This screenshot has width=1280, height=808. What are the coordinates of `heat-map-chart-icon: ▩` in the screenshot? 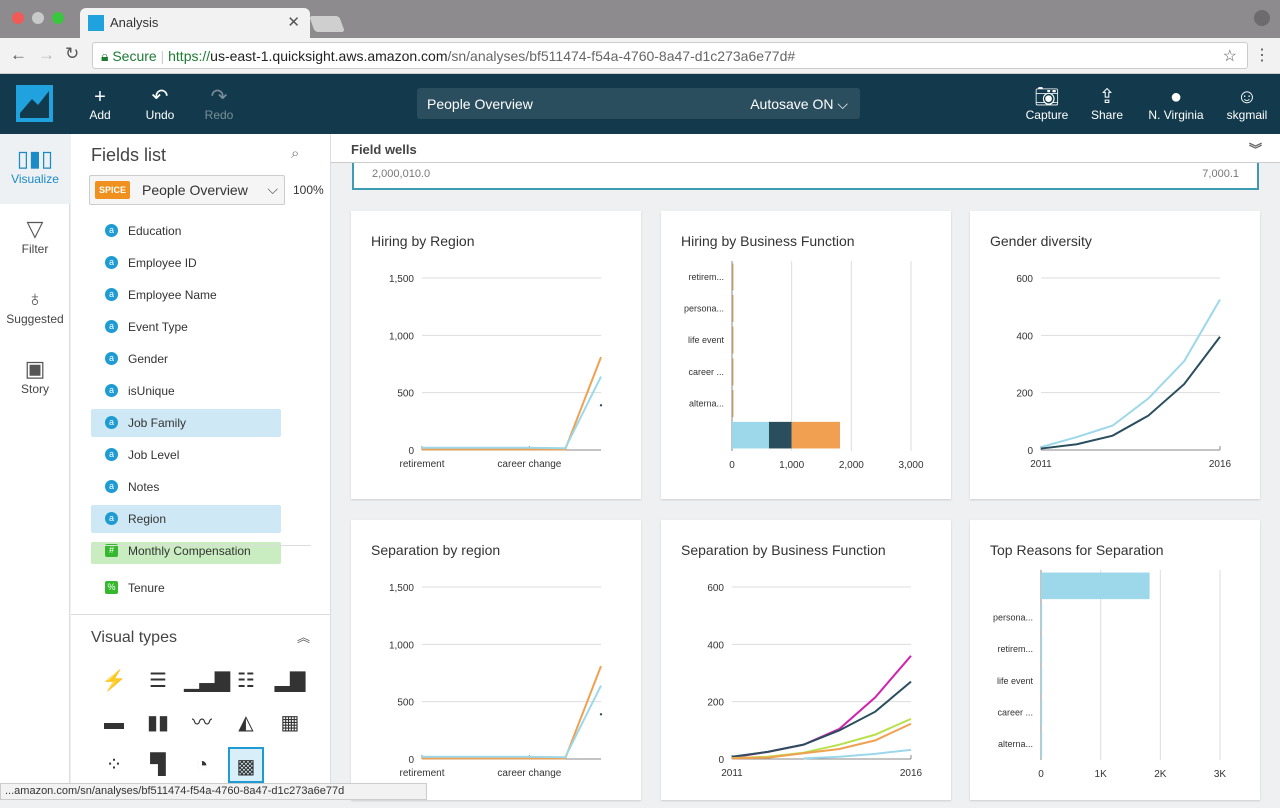 It's located at (246, 765).